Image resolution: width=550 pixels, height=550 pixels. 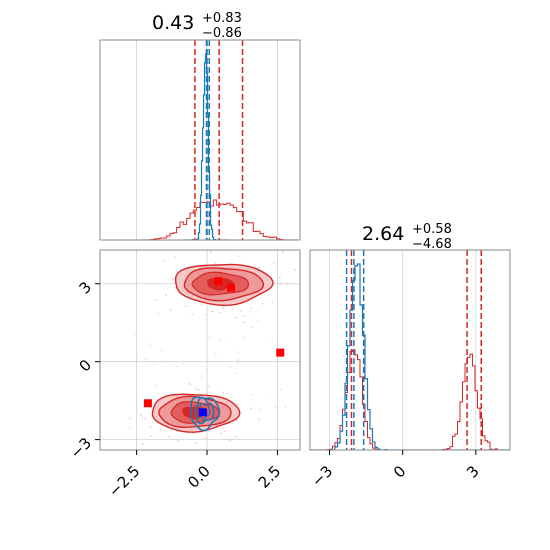 I want to click on marginal-x-title: 0.43 +0.83 −0.86, so click(x=197, y=26).